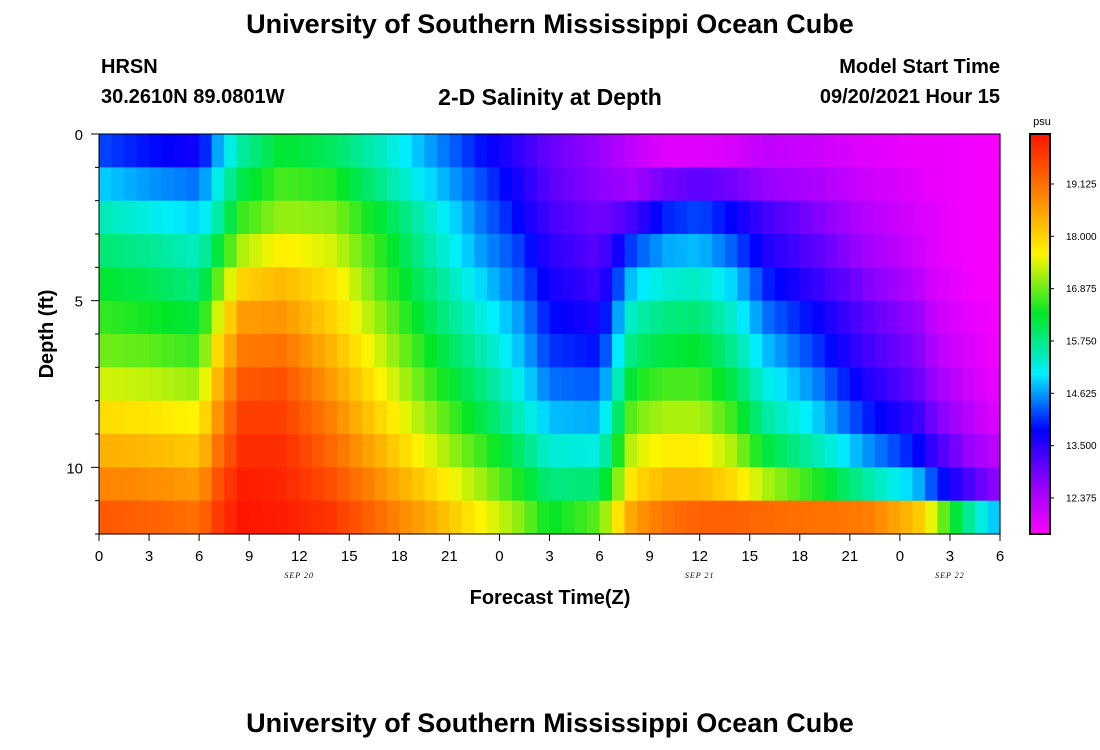 This screenshot has height=750, width=1100. What do you see at coordinates (649, 556) in the screenshot?
I see `x-tick-label: 9` at bounding box center [649, 556].